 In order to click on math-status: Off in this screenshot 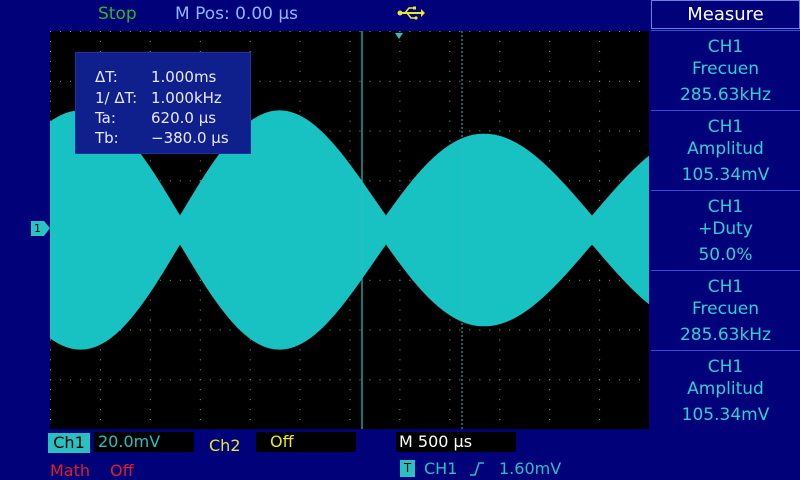, I will do `click(122, 470)`.